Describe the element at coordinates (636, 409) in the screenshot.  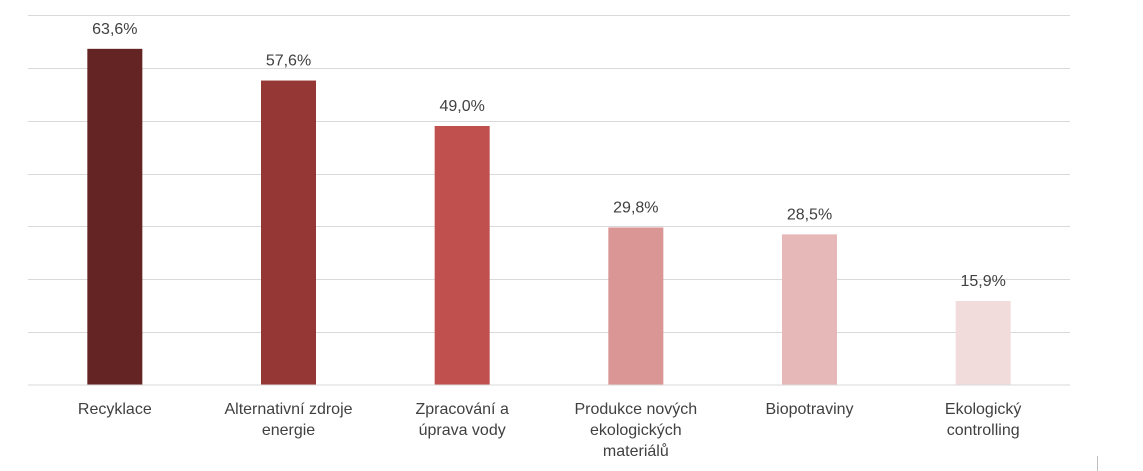
I see `category-label-line: Produkce nových` at that location.